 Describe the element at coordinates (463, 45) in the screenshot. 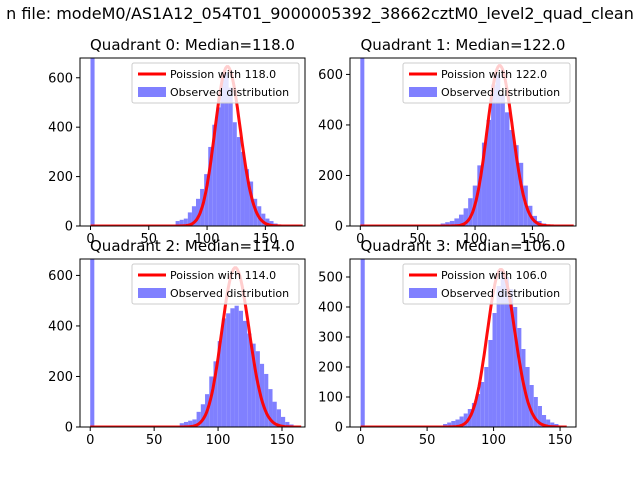

I see `subplot-title: Quadrant 1: Median=122.0` at that location.